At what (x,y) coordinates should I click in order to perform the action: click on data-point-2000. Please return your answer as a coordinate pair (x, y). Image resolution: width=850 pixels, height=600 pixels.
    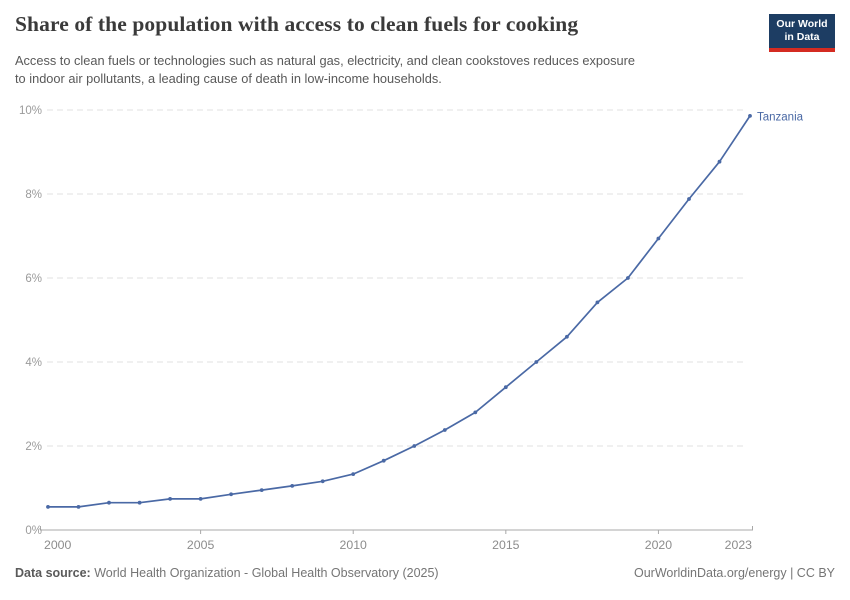
    Looking at the image, I should click on (48, 507).